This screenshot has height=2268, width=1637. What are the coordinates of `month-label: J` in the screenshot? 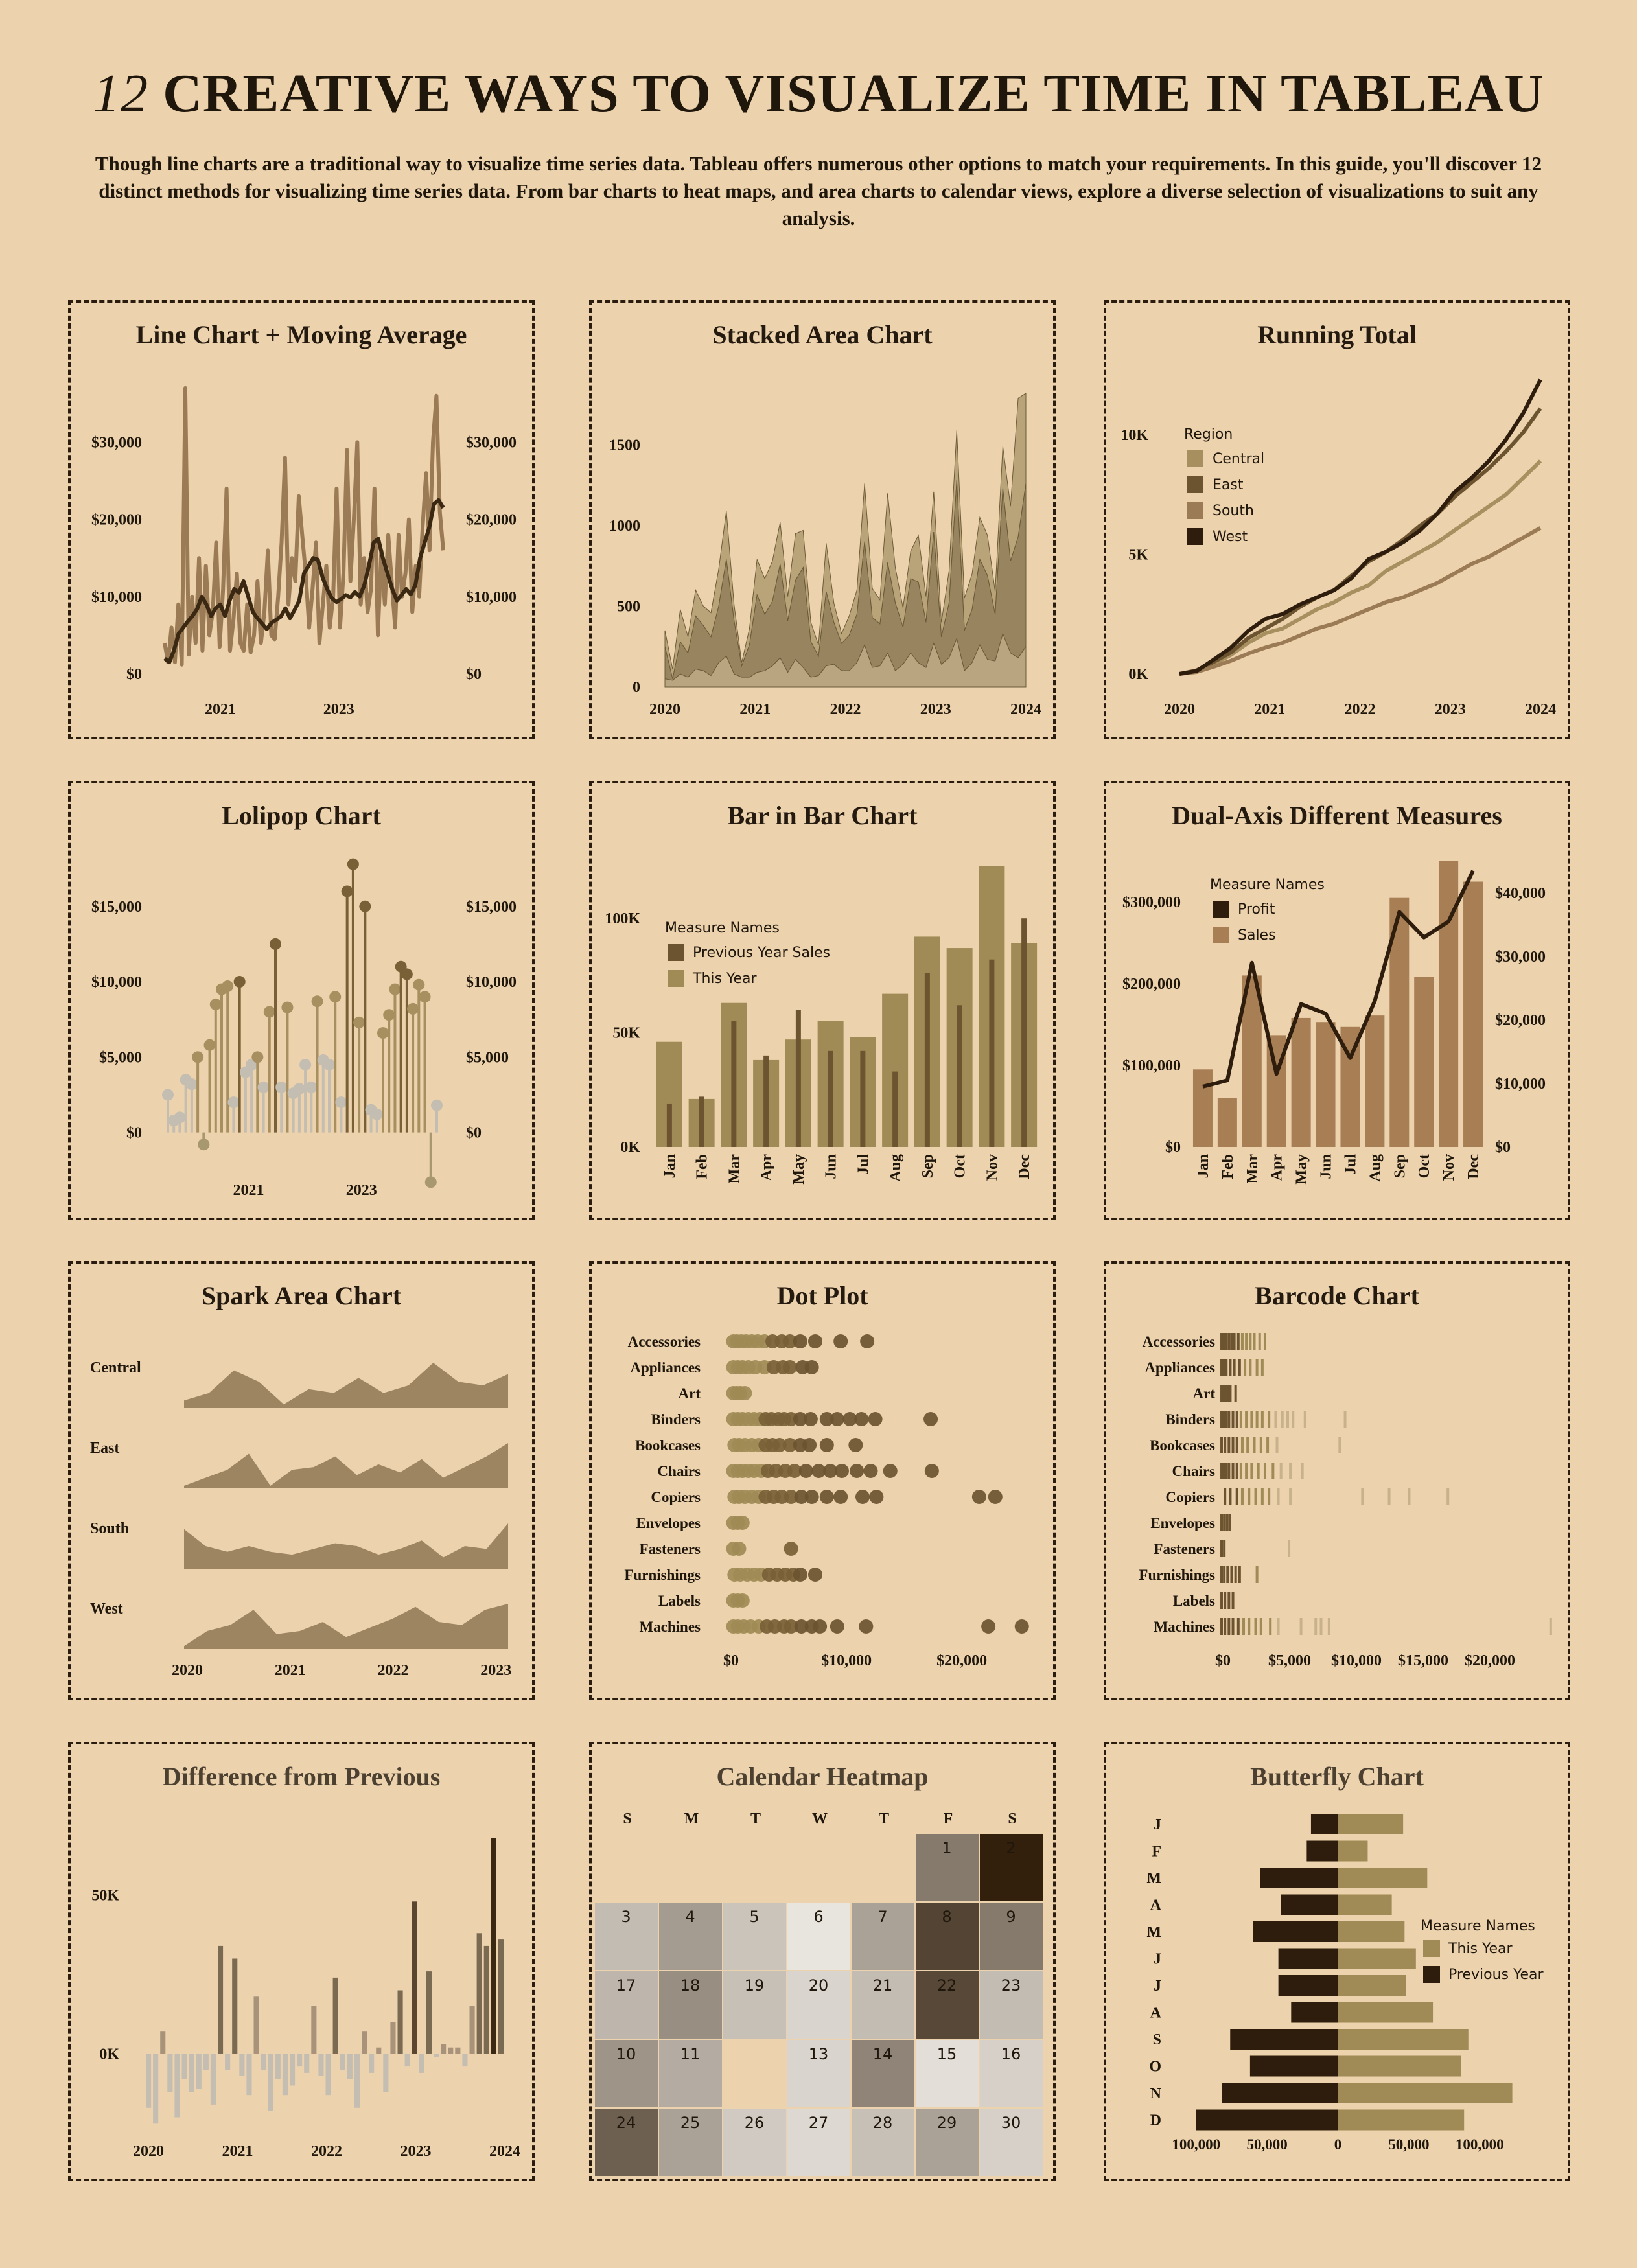 It's located at (1157, 1824).